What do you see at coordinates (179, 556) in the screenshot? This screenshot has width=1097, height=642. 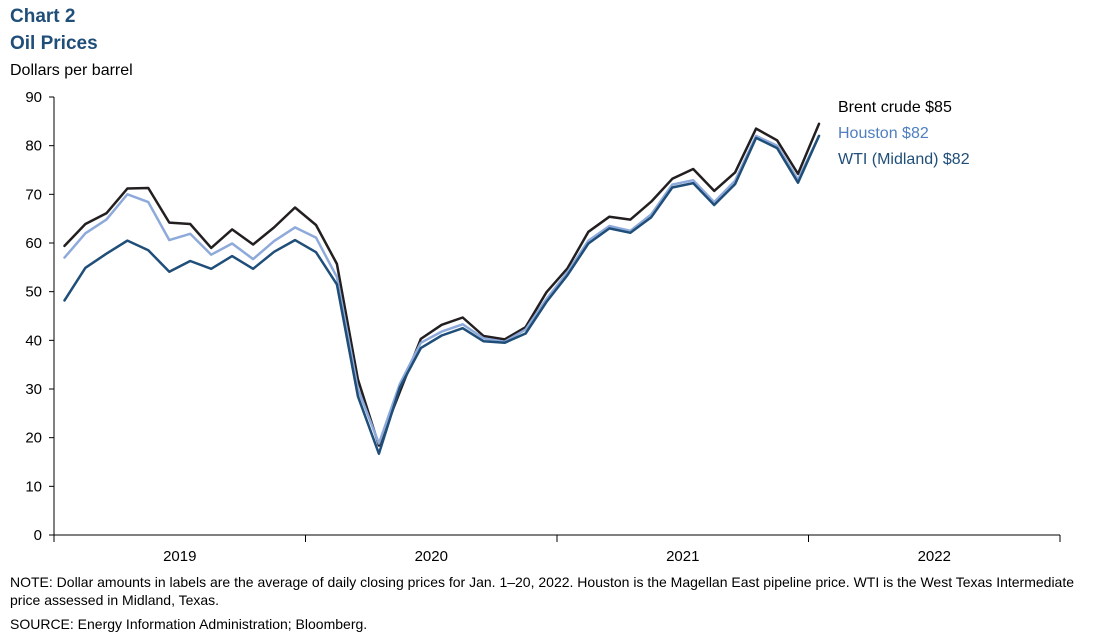 I see `x-tick-label: 2019` at bounding box center [179, 556].